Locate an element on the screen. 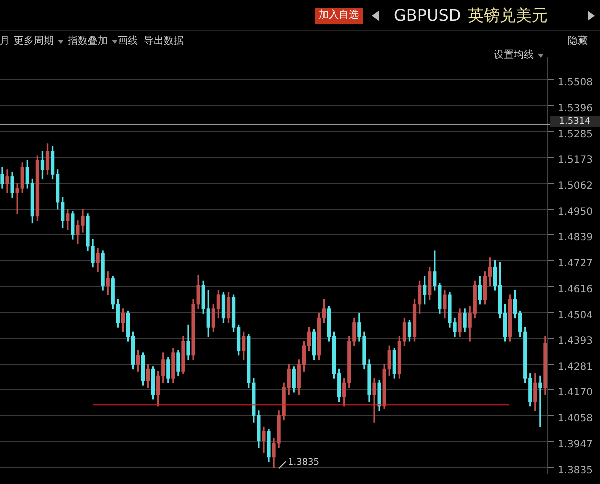 The height and width of the screenshot is (484, 600). annotation: 设置均线 is located at coordinates (514, 56).